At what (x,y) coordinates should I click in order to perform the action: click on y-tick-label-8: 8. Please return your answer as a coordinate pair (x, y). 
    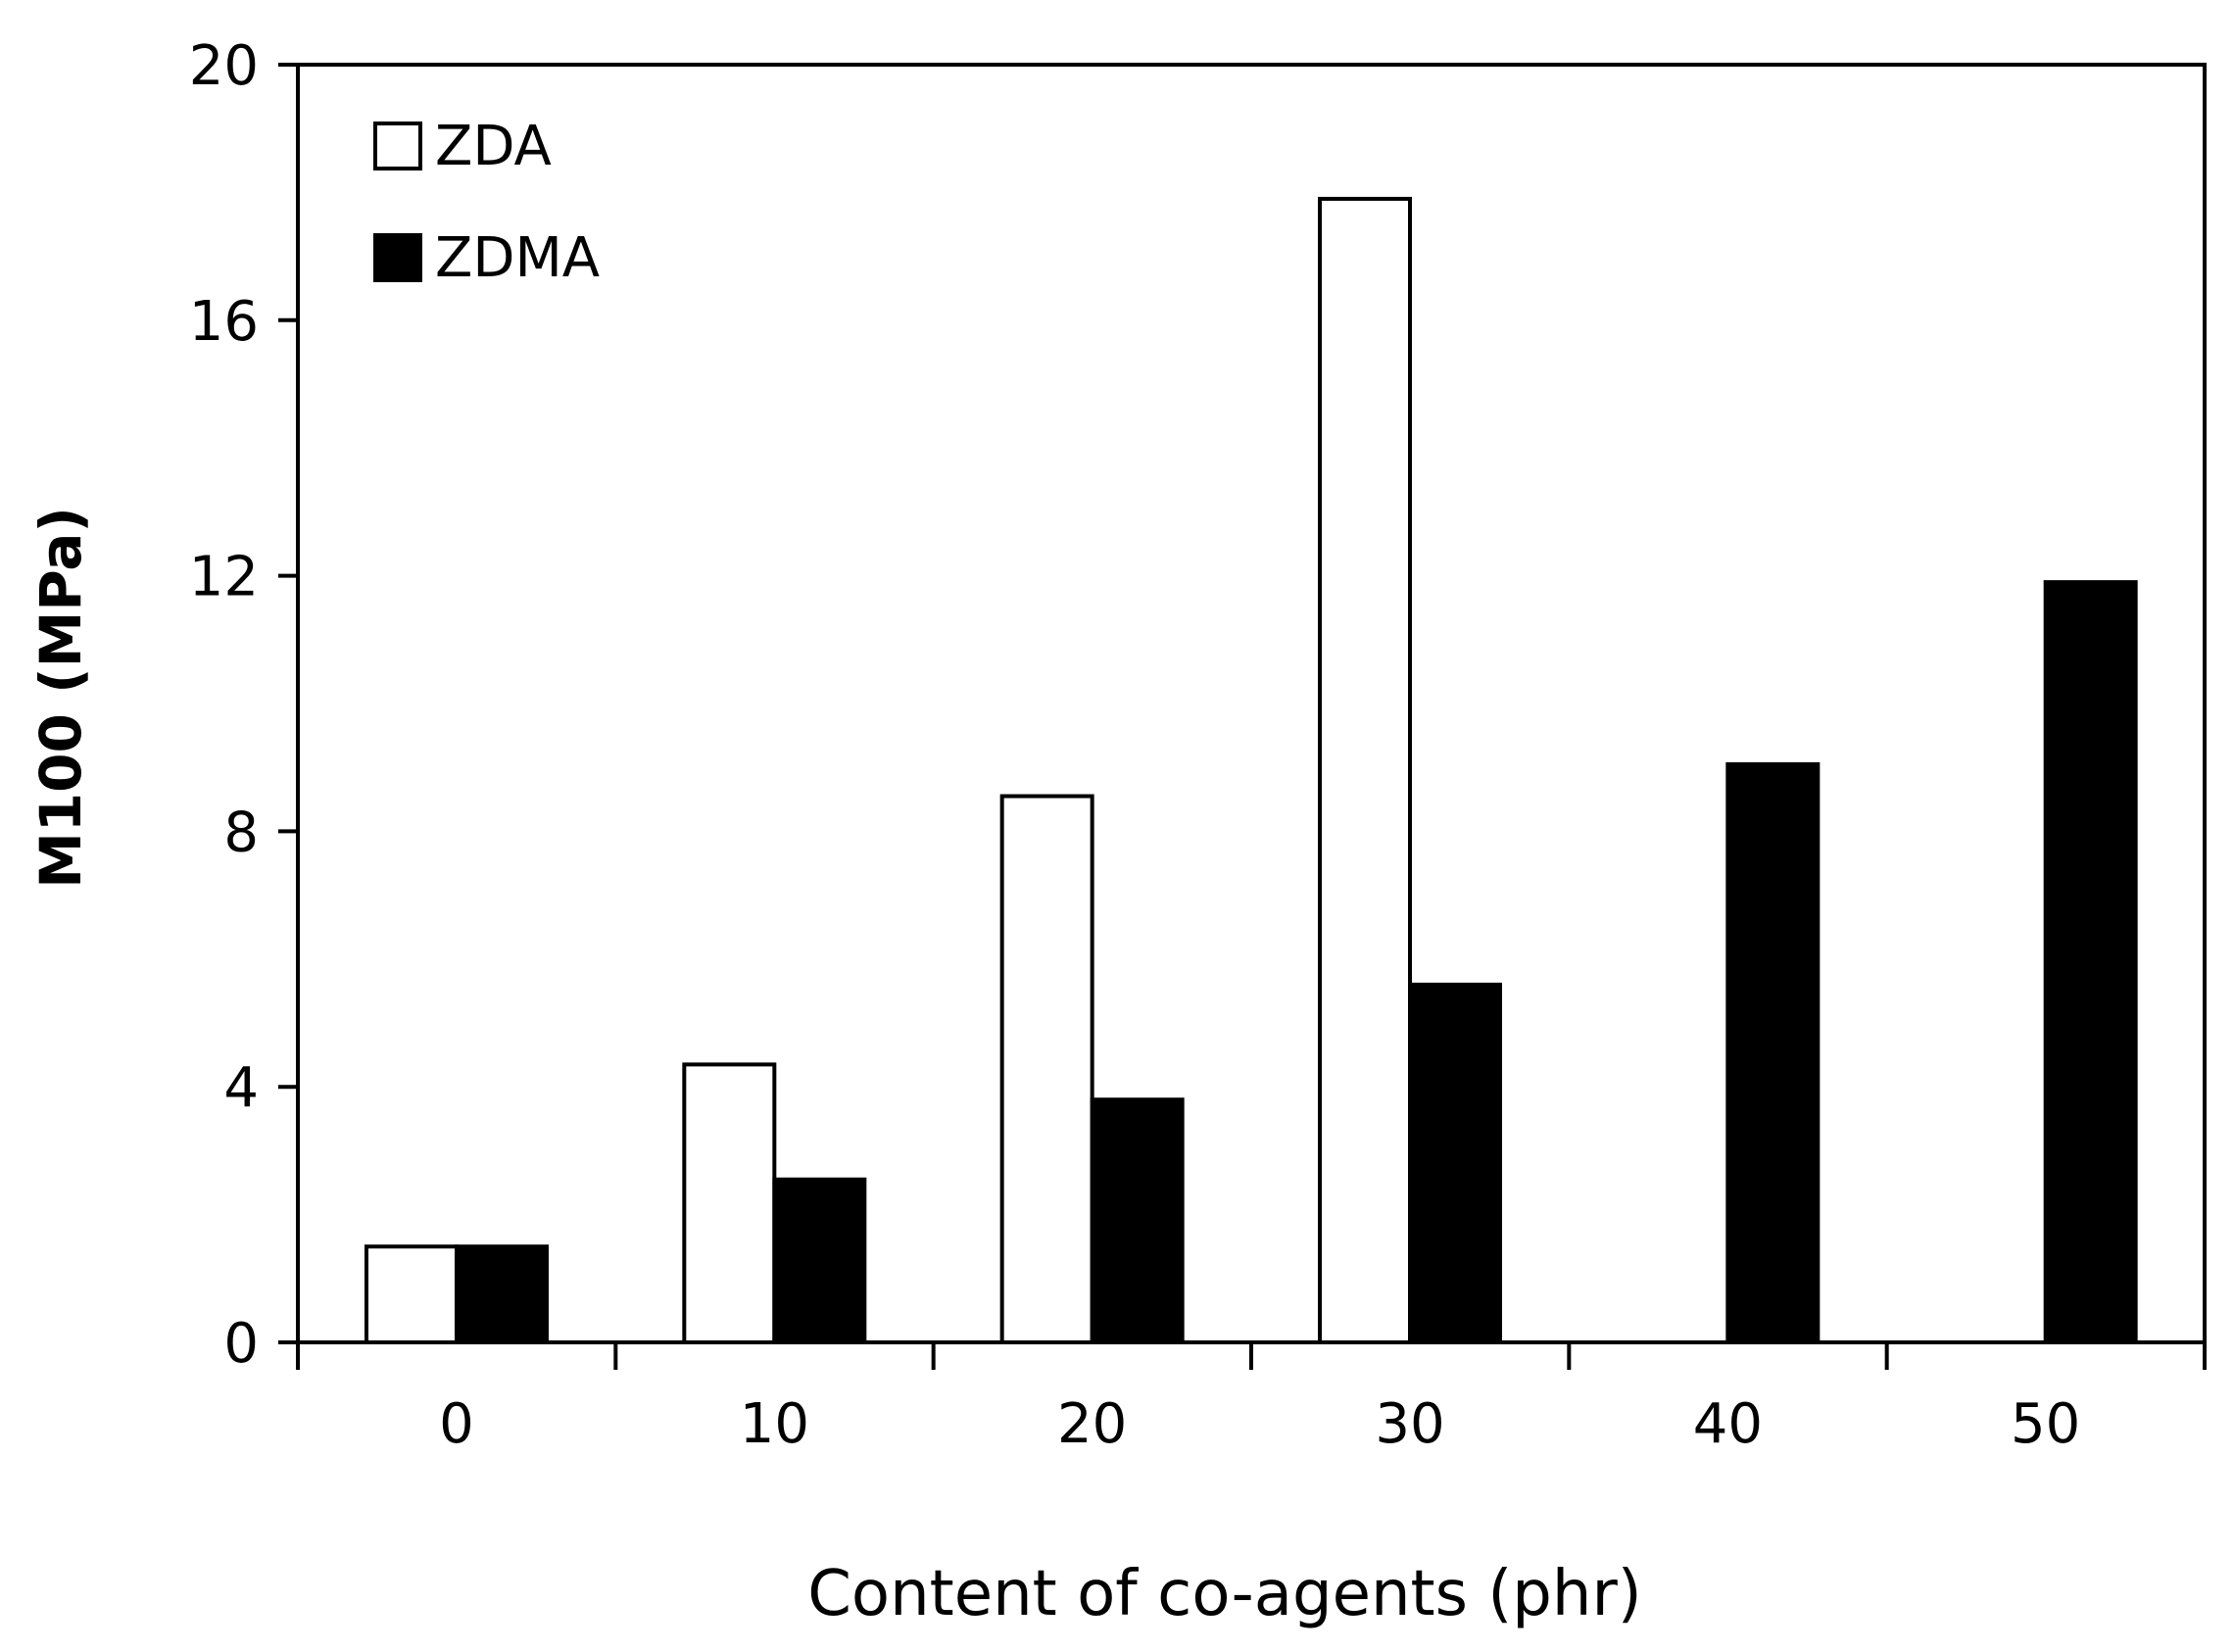
    Looking at the image, I should click on (241, 832).